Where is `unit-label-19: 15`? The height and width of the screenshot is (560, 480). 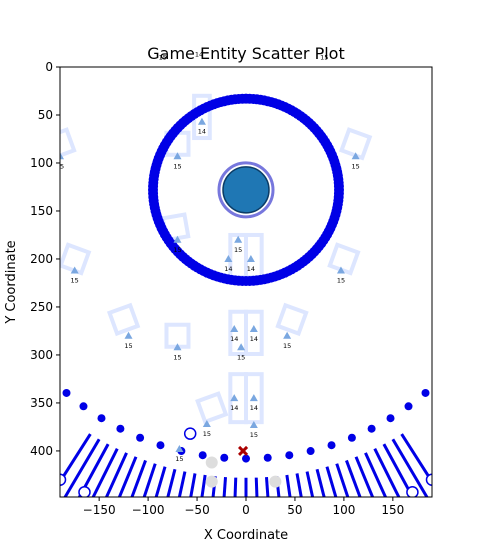
unit-label-19: 15 is located at coordinates (254, 435).